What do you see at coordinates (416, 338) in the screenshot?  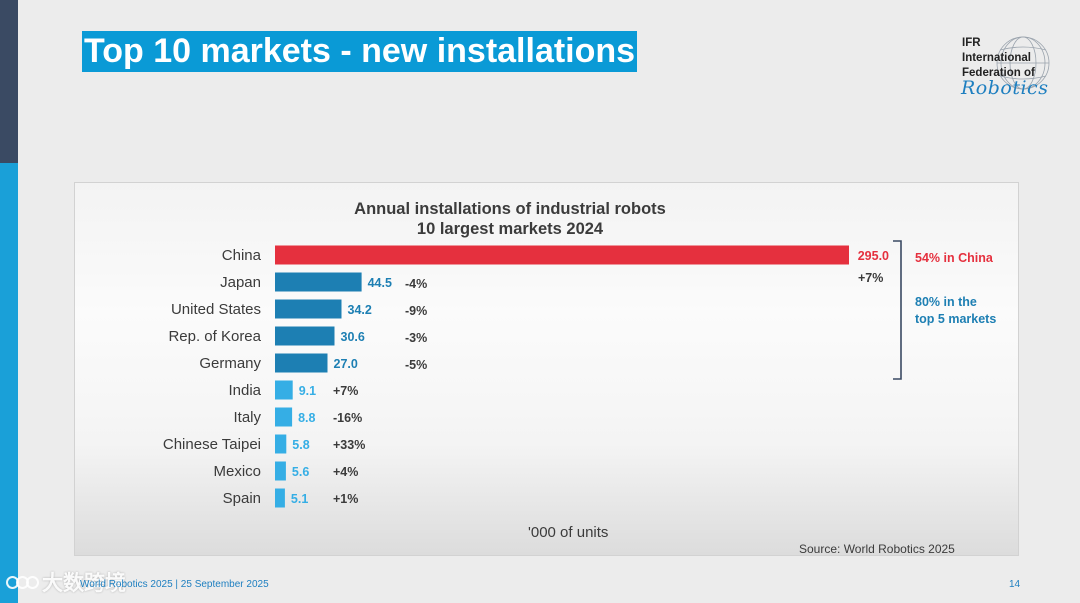 I see `change-label: -3%` at bounding box center [416, 338].